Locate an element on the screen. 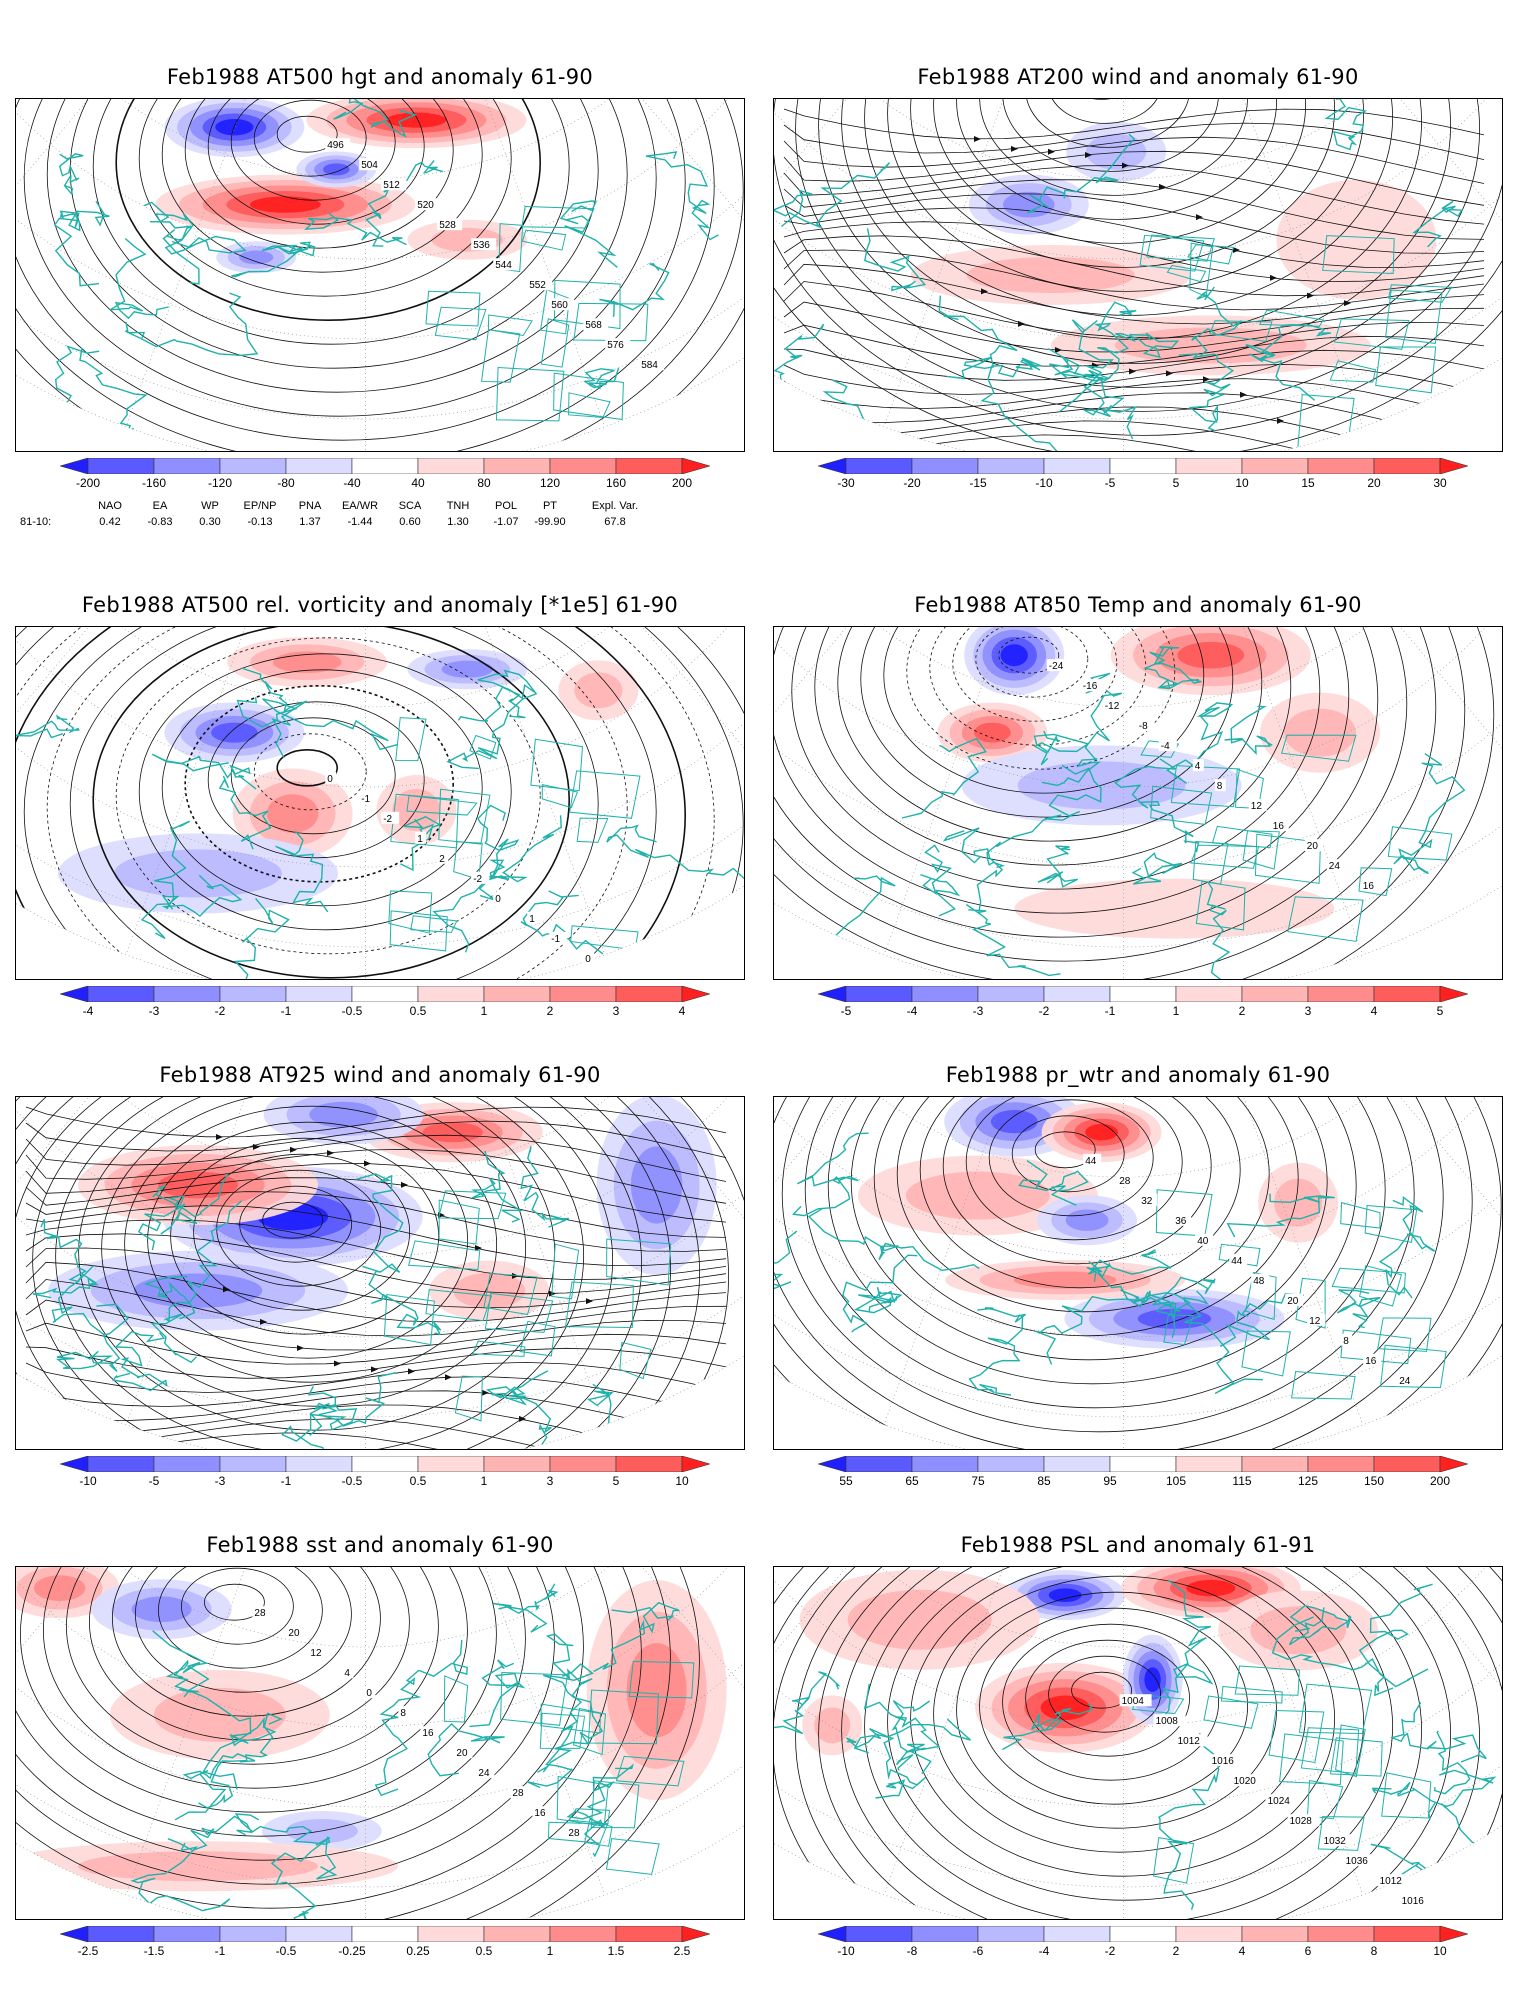 The width and height of the screenshot is (1520, 2000). colorbar-arrow-low is located at coordinates (831, 1464).